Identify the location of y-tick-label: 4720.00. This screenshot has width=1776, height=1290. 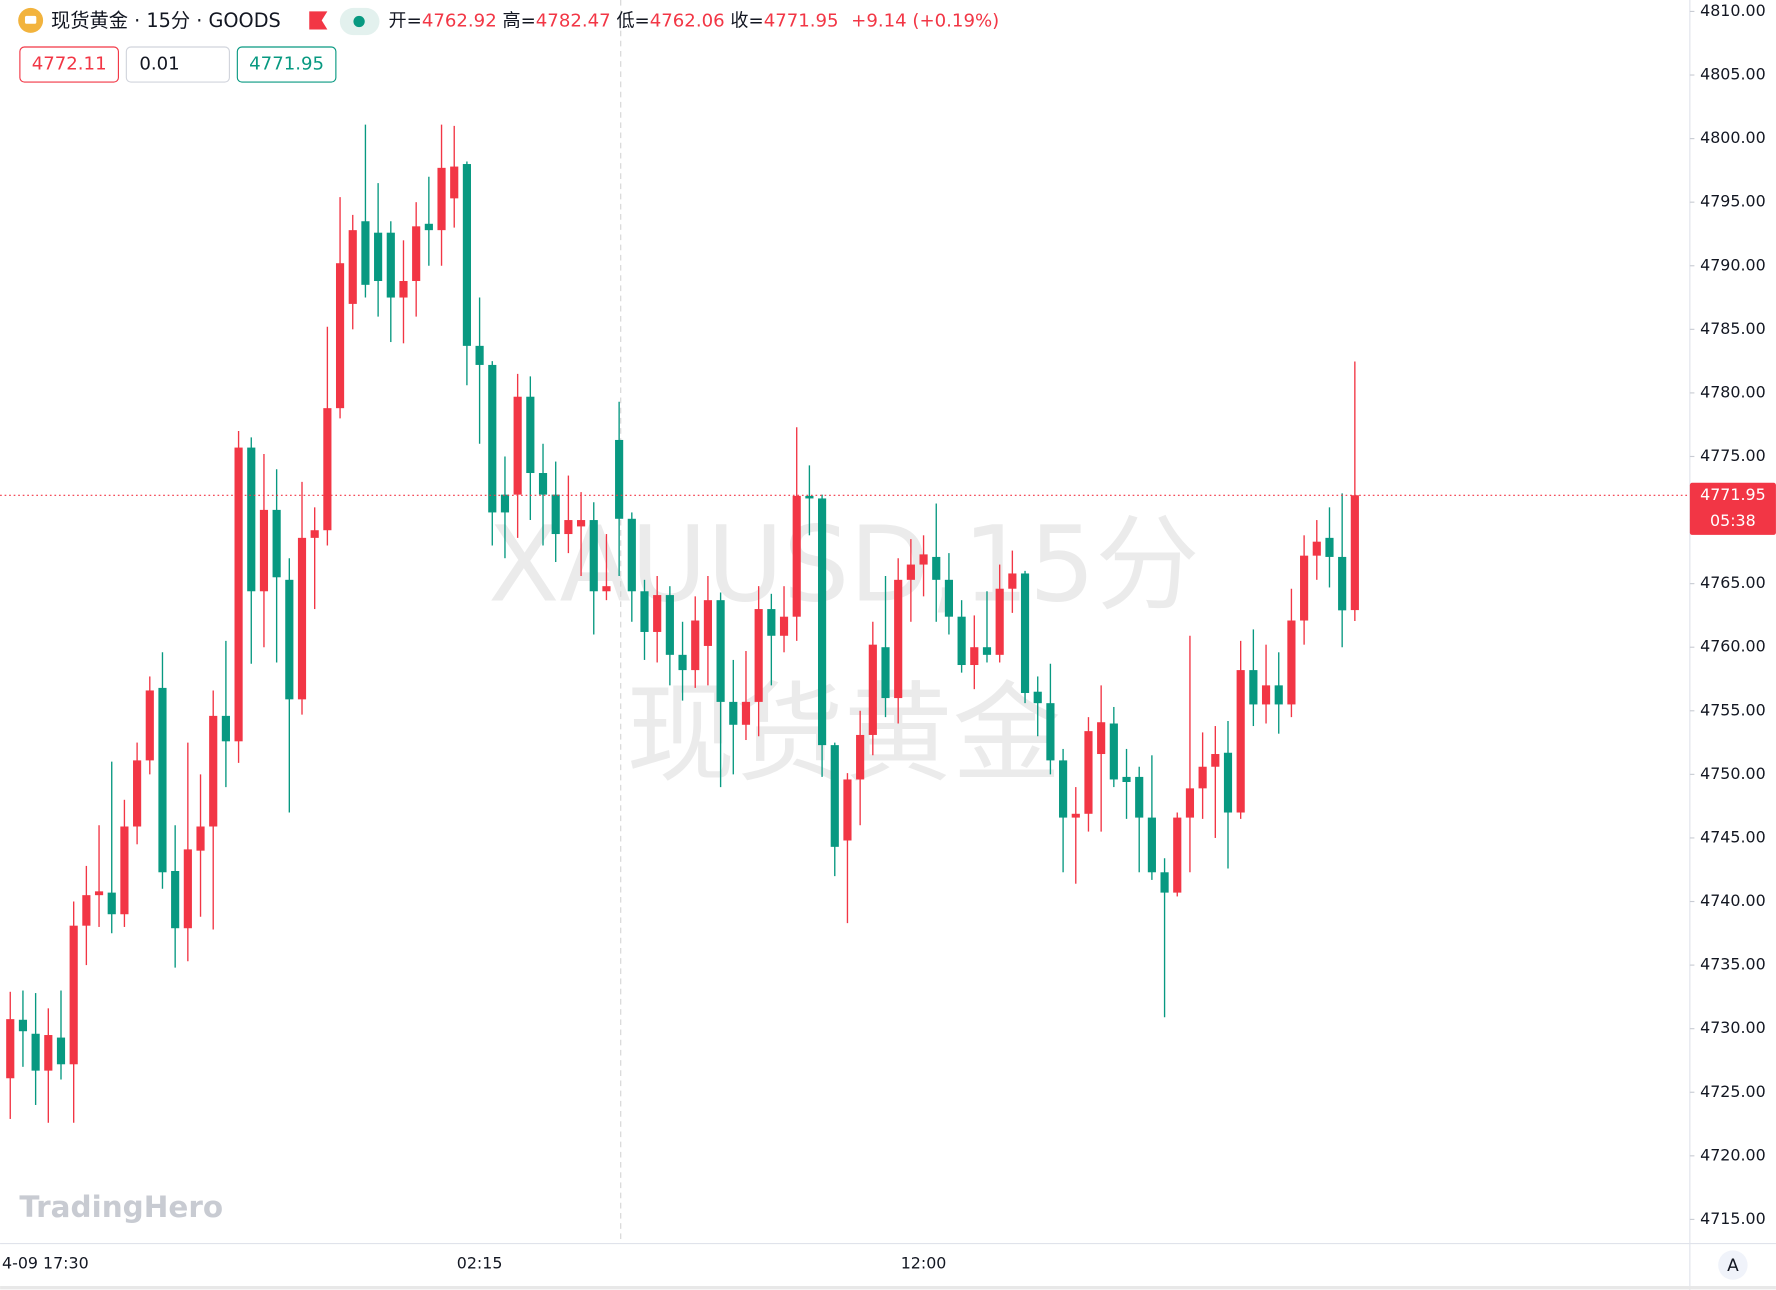
(1733, 1154).